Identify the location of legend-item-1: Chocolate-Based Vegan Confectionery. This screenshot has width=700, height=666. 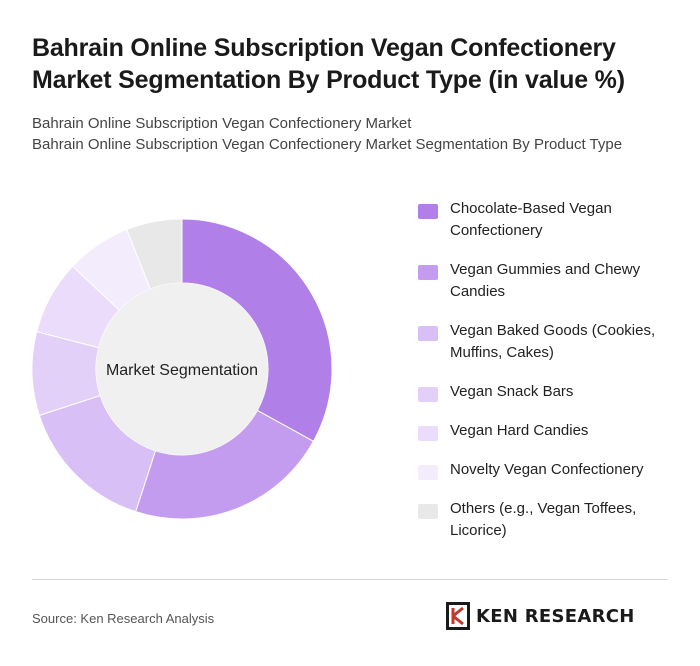
(553, 220).